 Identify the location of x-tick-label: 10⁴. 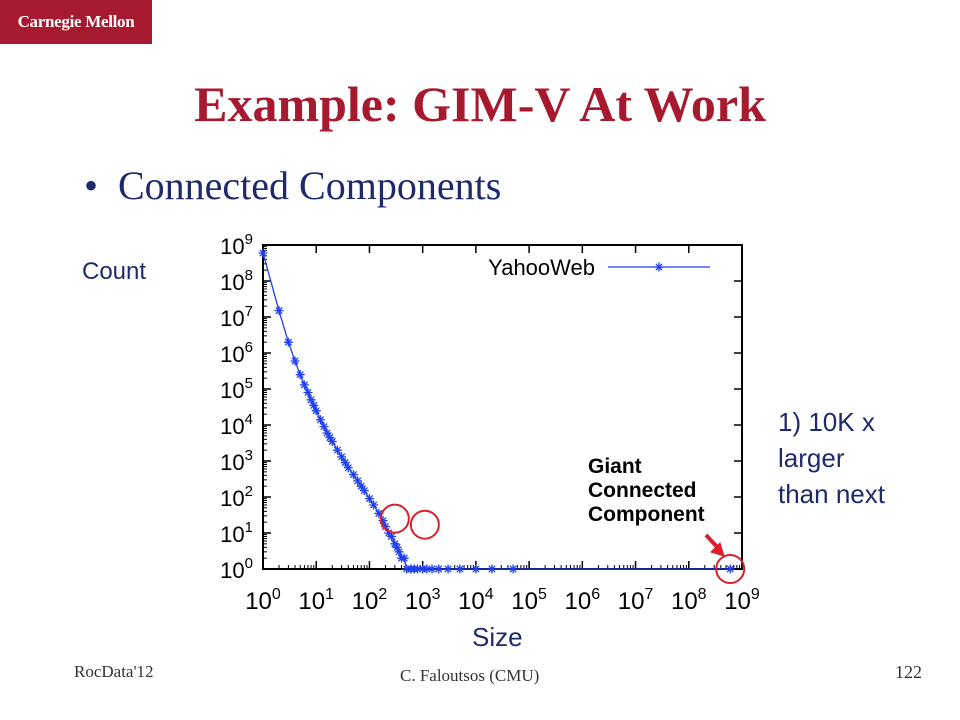
(476, 600).